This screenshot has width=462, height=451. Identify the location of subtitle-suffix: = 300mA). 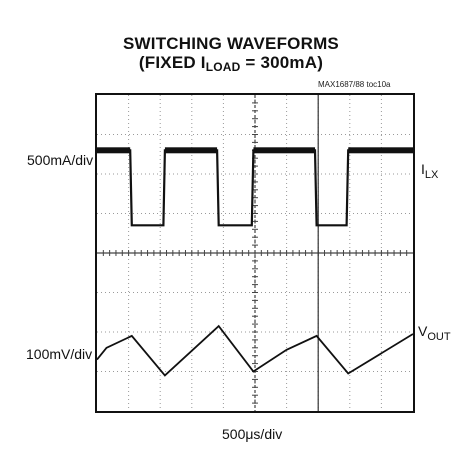
(282, 62).